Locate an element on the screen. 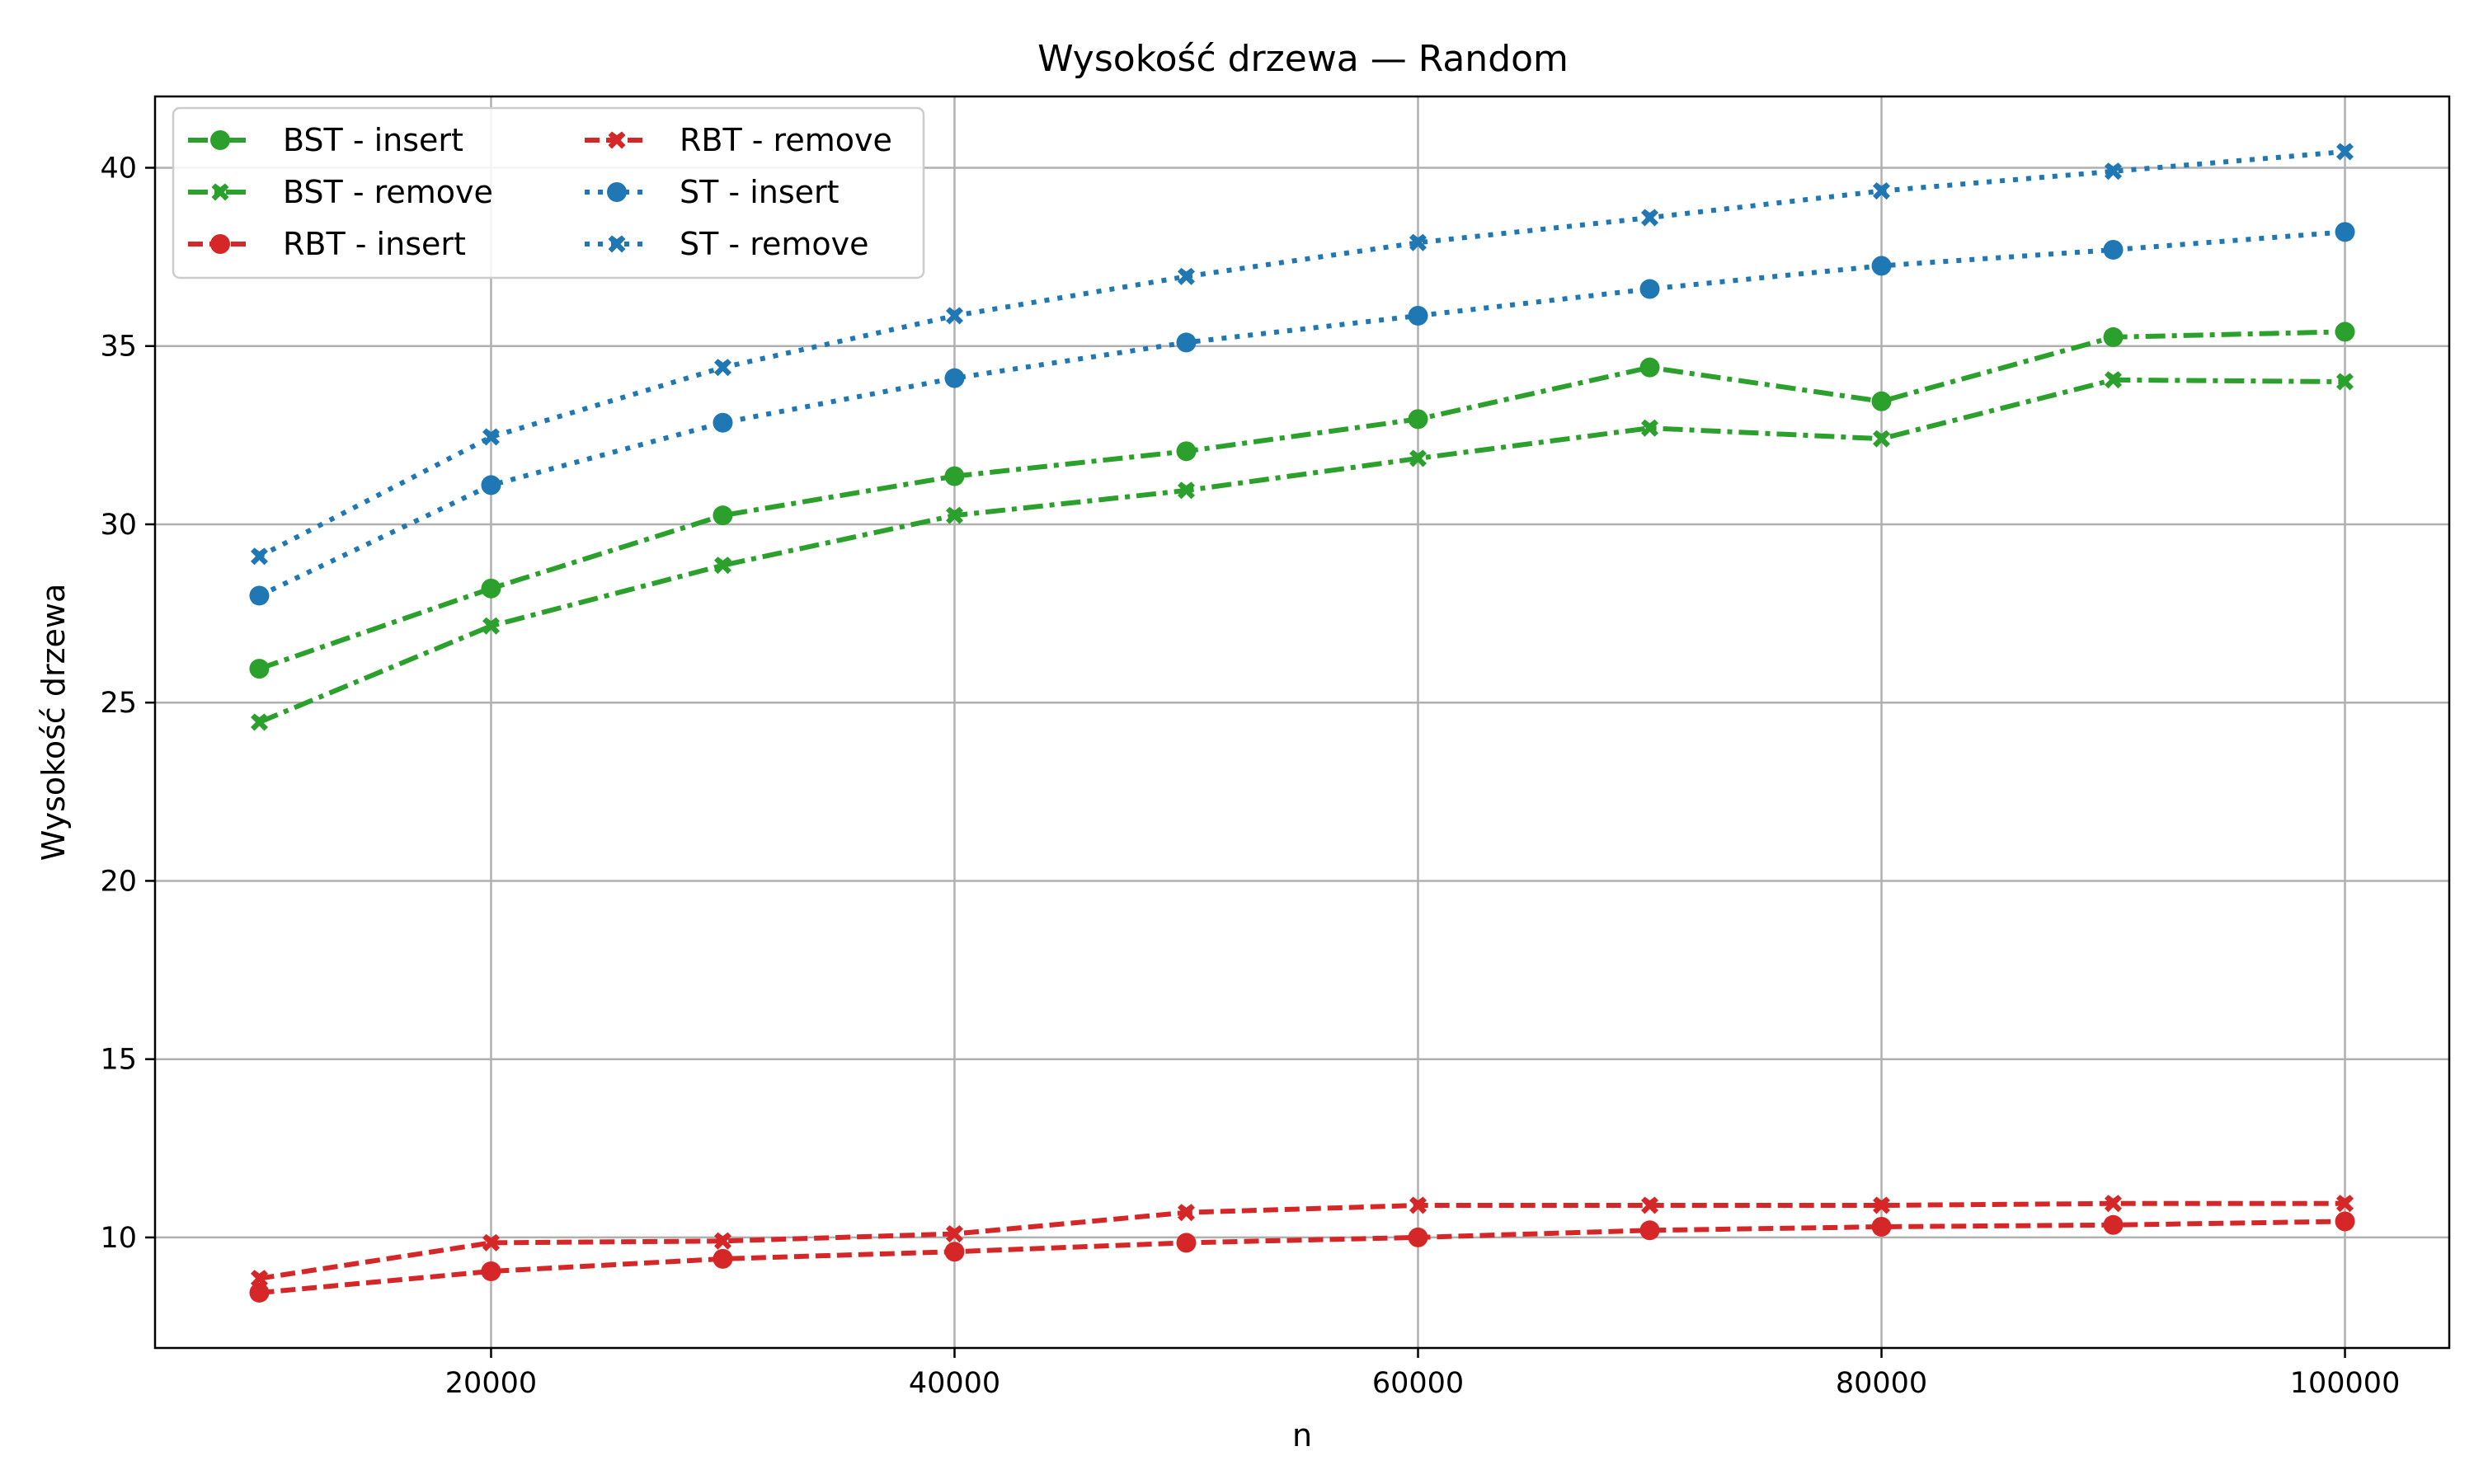 The image size is (2474, 1484). chart-title: Wysokość drzewa — Random is located at coordinates (1303, 59).